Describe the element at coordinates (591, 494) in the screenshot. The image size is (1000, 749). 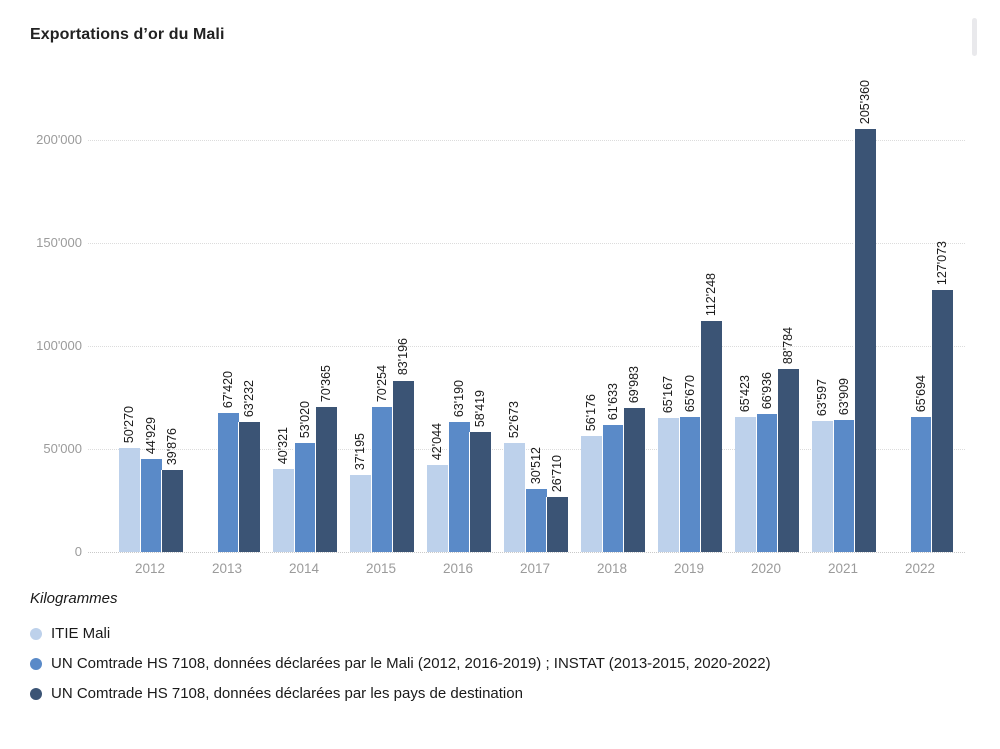
I see `bar-series1-2018` at that location.